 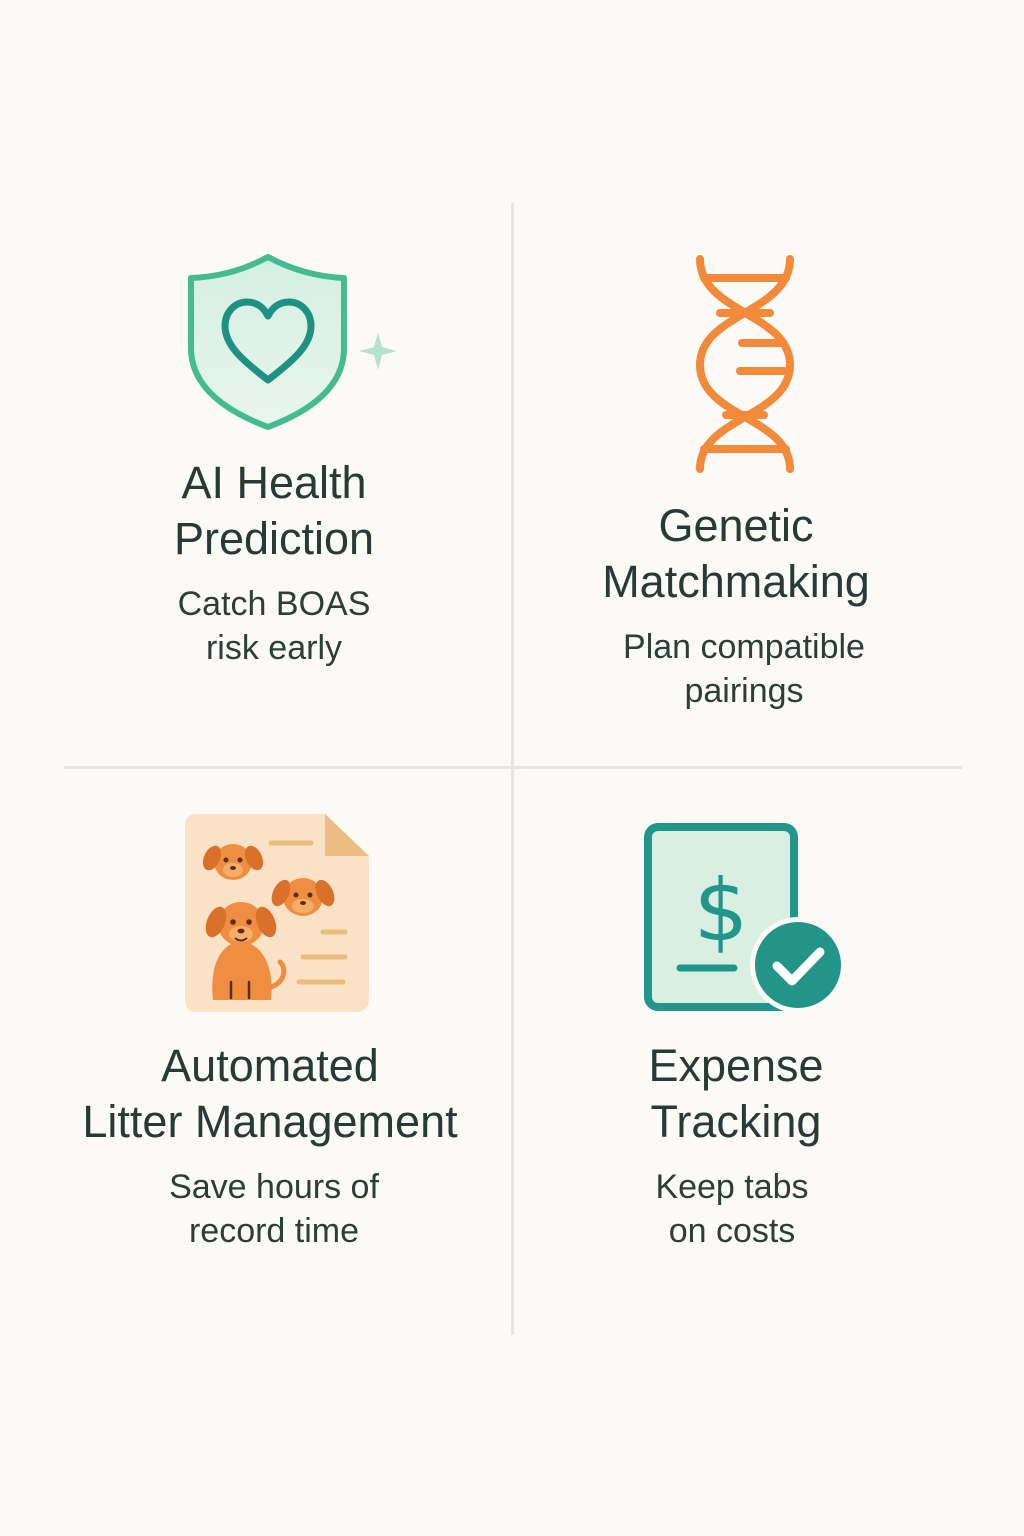 I want to click on vertical-divider, so click(x=512, y=769).